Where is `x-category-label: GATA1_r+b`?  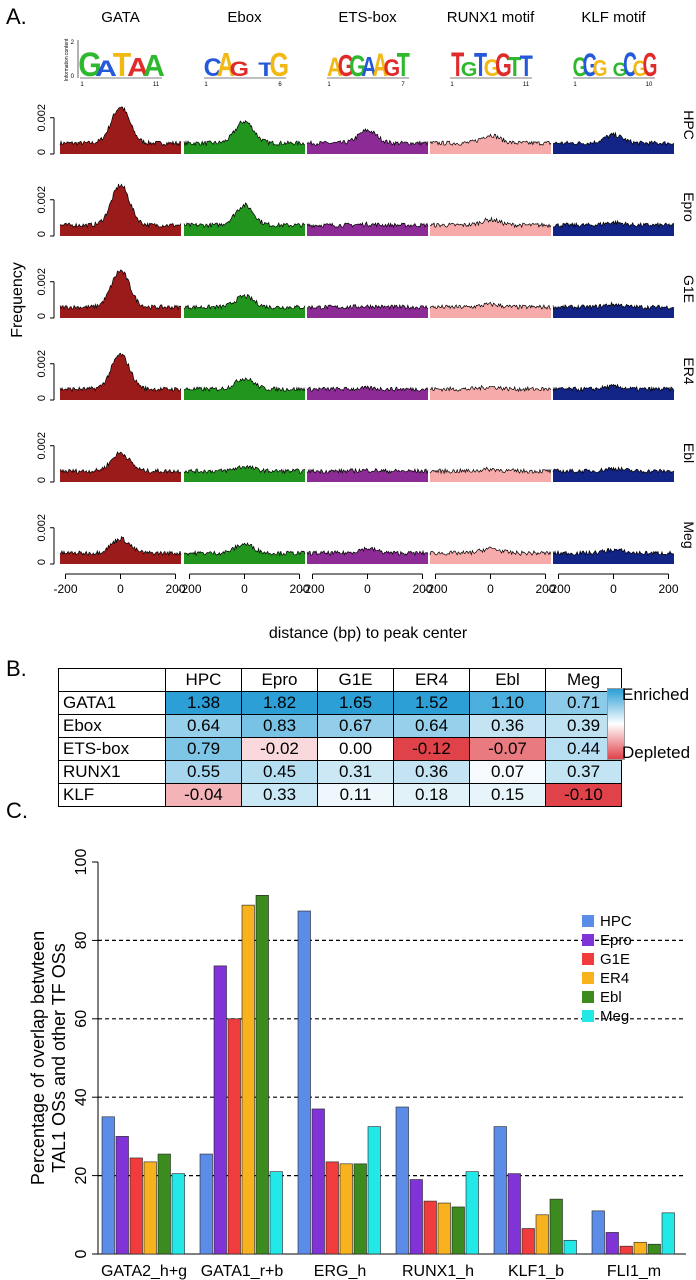 x-category-label: GATA1_r+b is located at coordinates (242, 1271).